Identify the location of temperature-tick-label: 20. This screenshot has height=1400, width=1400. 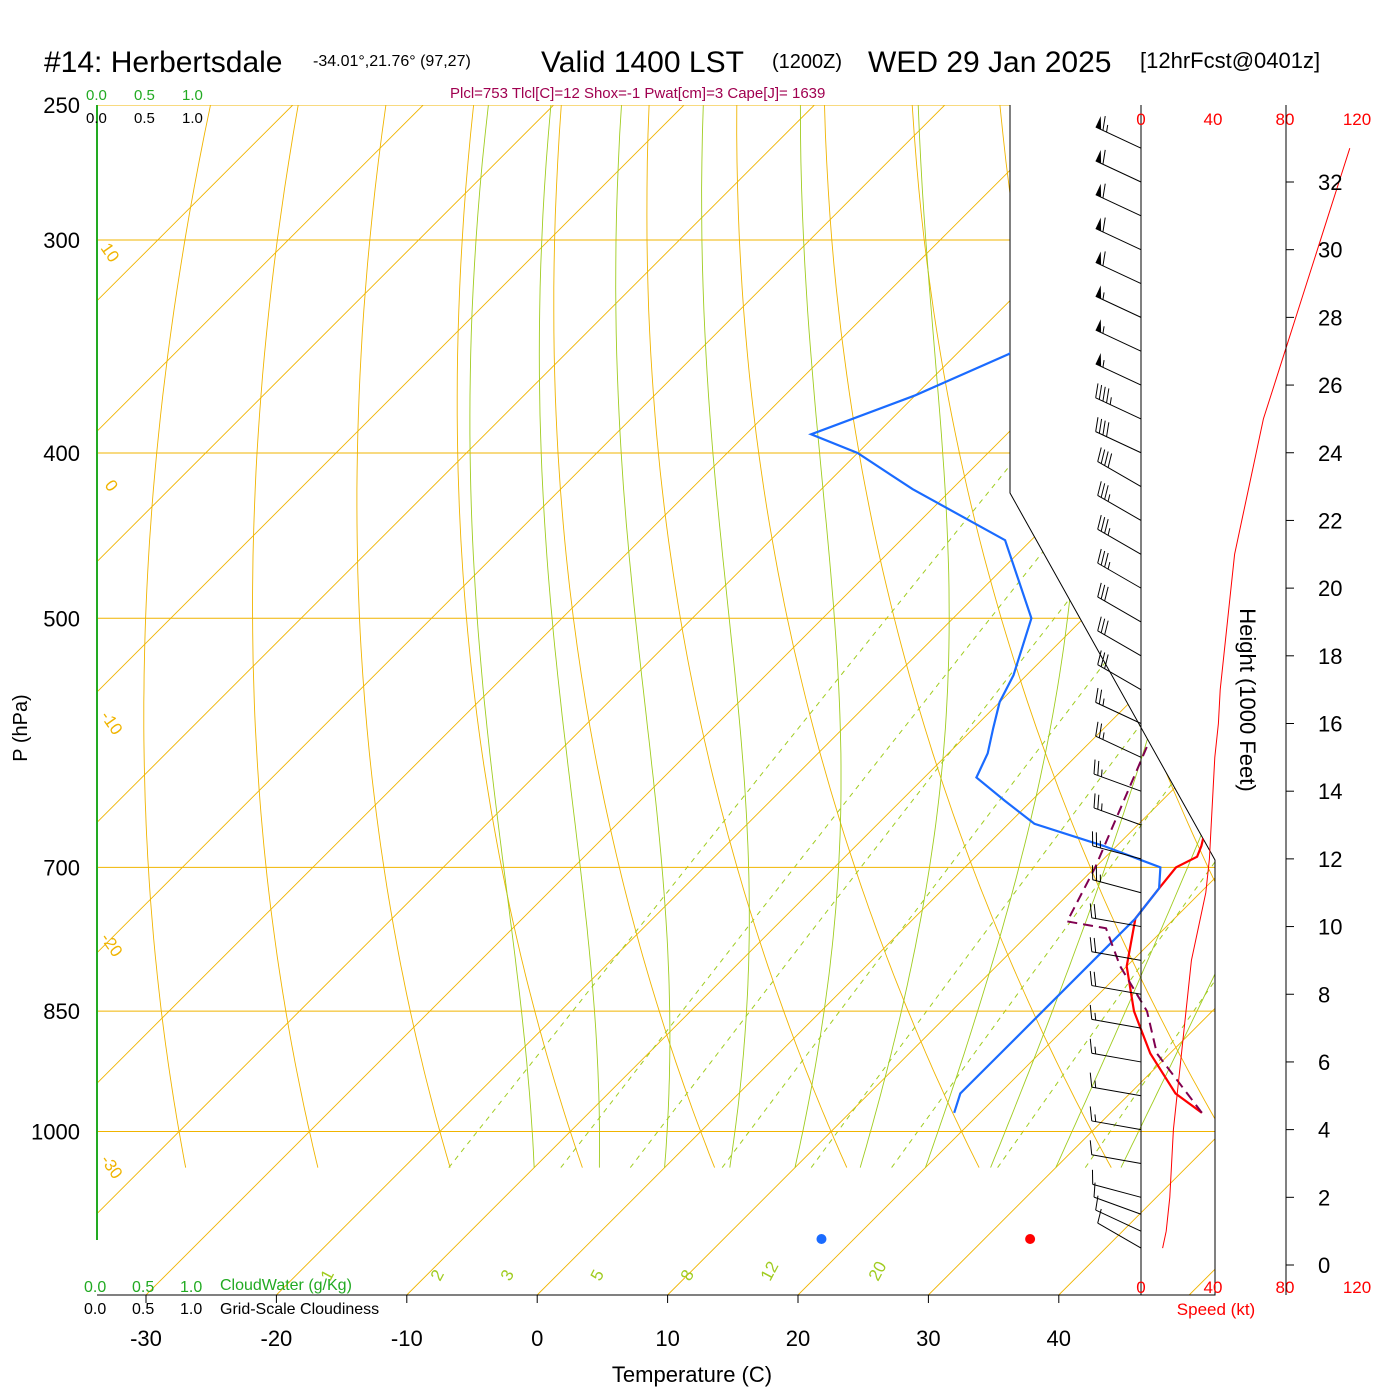
(798, 1338).